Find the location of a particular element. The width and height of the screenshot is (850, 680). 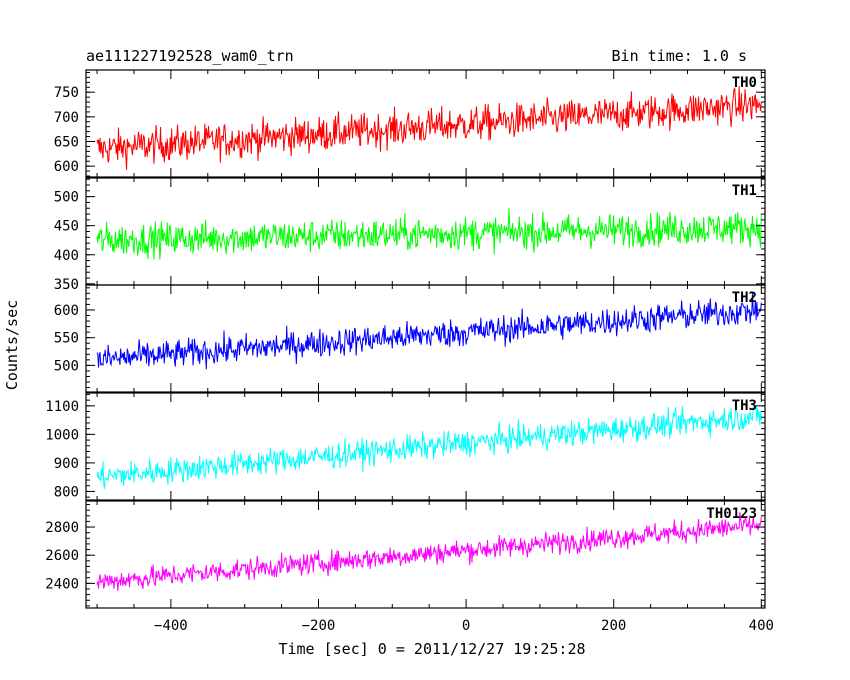

panel-th1: 350 400 450 500 TH1 is located at coordinates (410, 235).